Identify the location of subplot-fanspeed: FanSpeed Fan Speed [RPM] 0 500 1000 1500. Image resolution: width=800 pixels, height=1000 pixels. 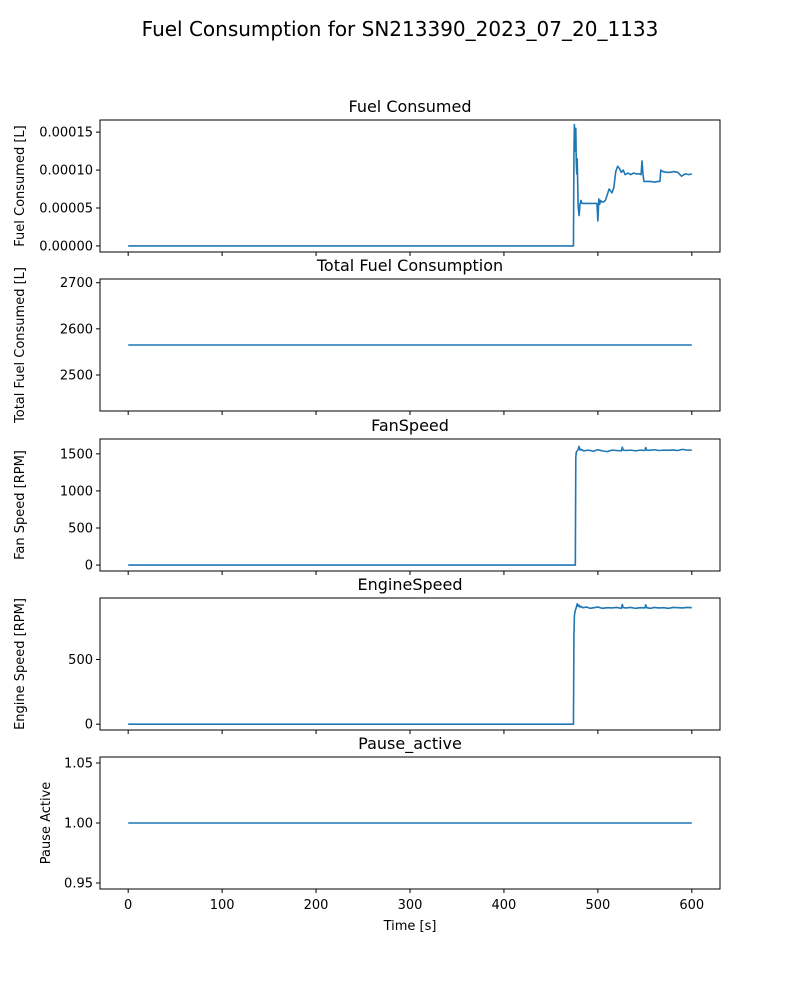
(367, 495).